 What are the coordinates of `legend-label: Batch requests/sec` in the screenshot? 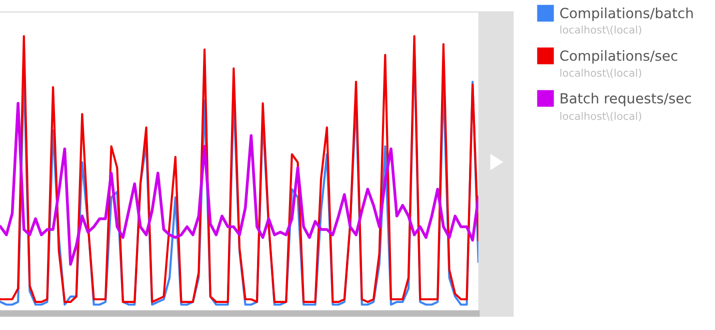 It's located at (625, 99).